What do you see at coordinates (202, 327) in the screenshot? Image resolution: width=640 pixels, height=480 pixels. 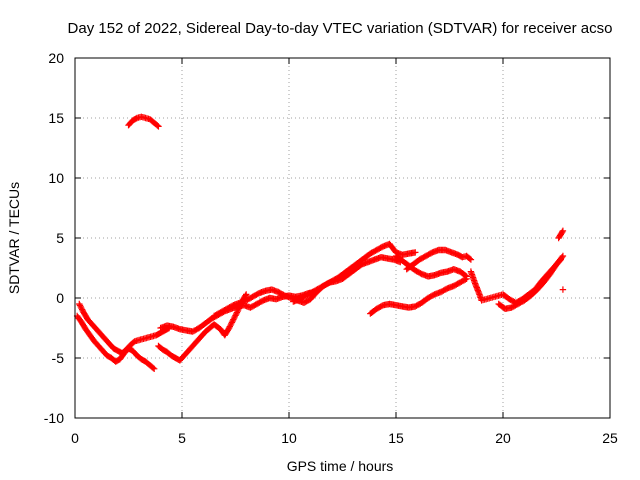 I see `series-track-d` at bounding box center [202, 327].